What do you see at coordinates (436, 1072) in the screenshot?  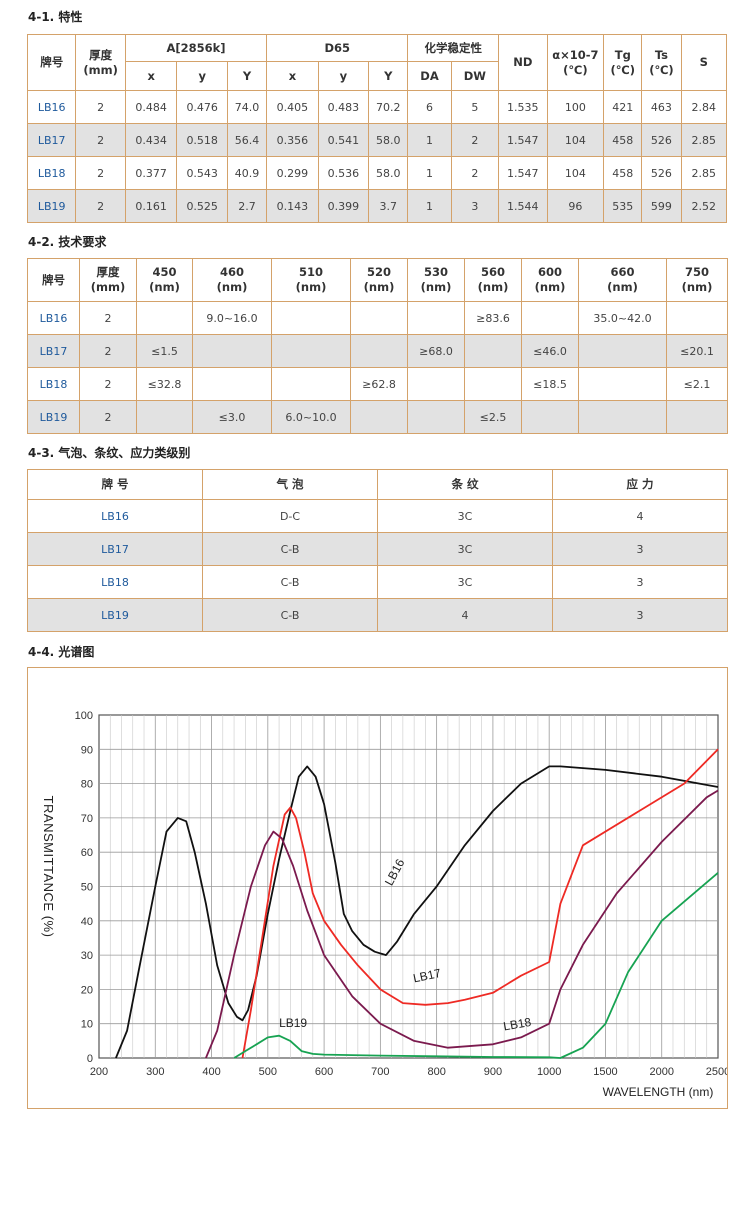 I see `x-tick-label: 800` at bounding box center [436, 1072].